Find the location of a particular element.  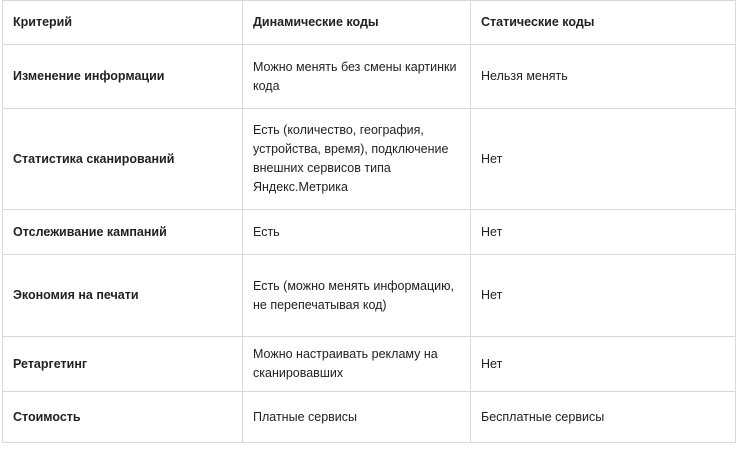

criterion-cell: Изменение информации is located at coordinates (122, 76).